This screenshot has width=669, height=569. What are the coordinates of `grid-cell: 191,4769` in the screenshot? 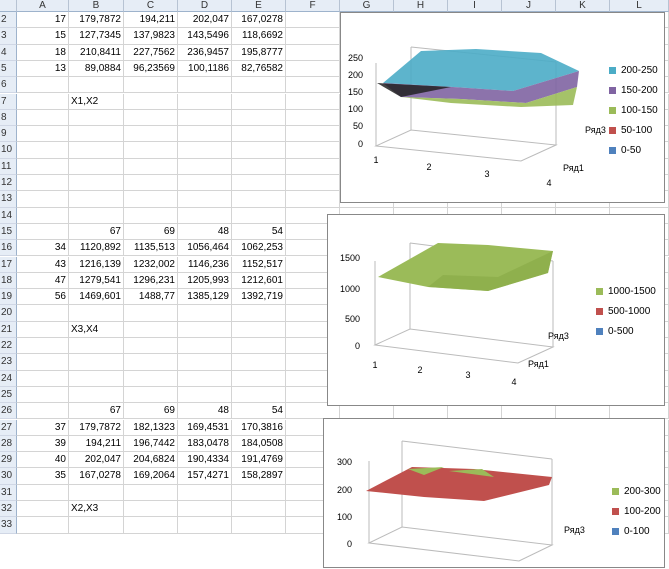 It's located at (259, 460).